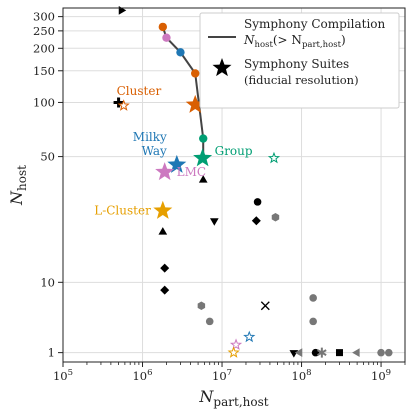  What do you see at coordinates (118, 102) in the screenshot?
I see `plus-marker` at bounding box center [118, 102].